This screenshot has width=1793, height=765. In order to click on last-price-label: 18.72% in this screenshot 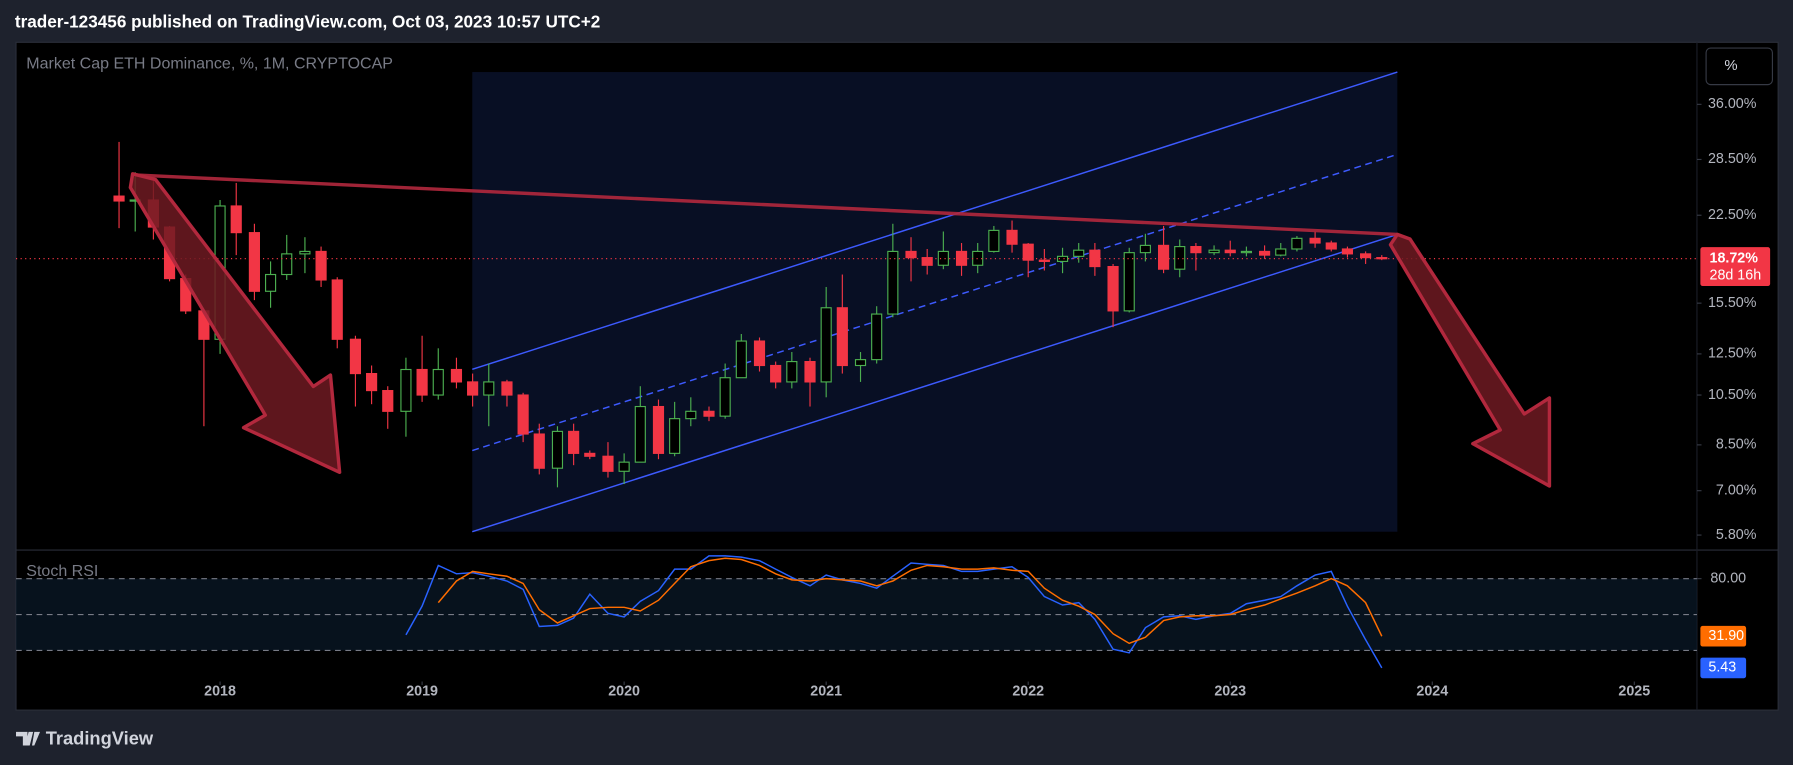, I will do `click(1734, 258)`.